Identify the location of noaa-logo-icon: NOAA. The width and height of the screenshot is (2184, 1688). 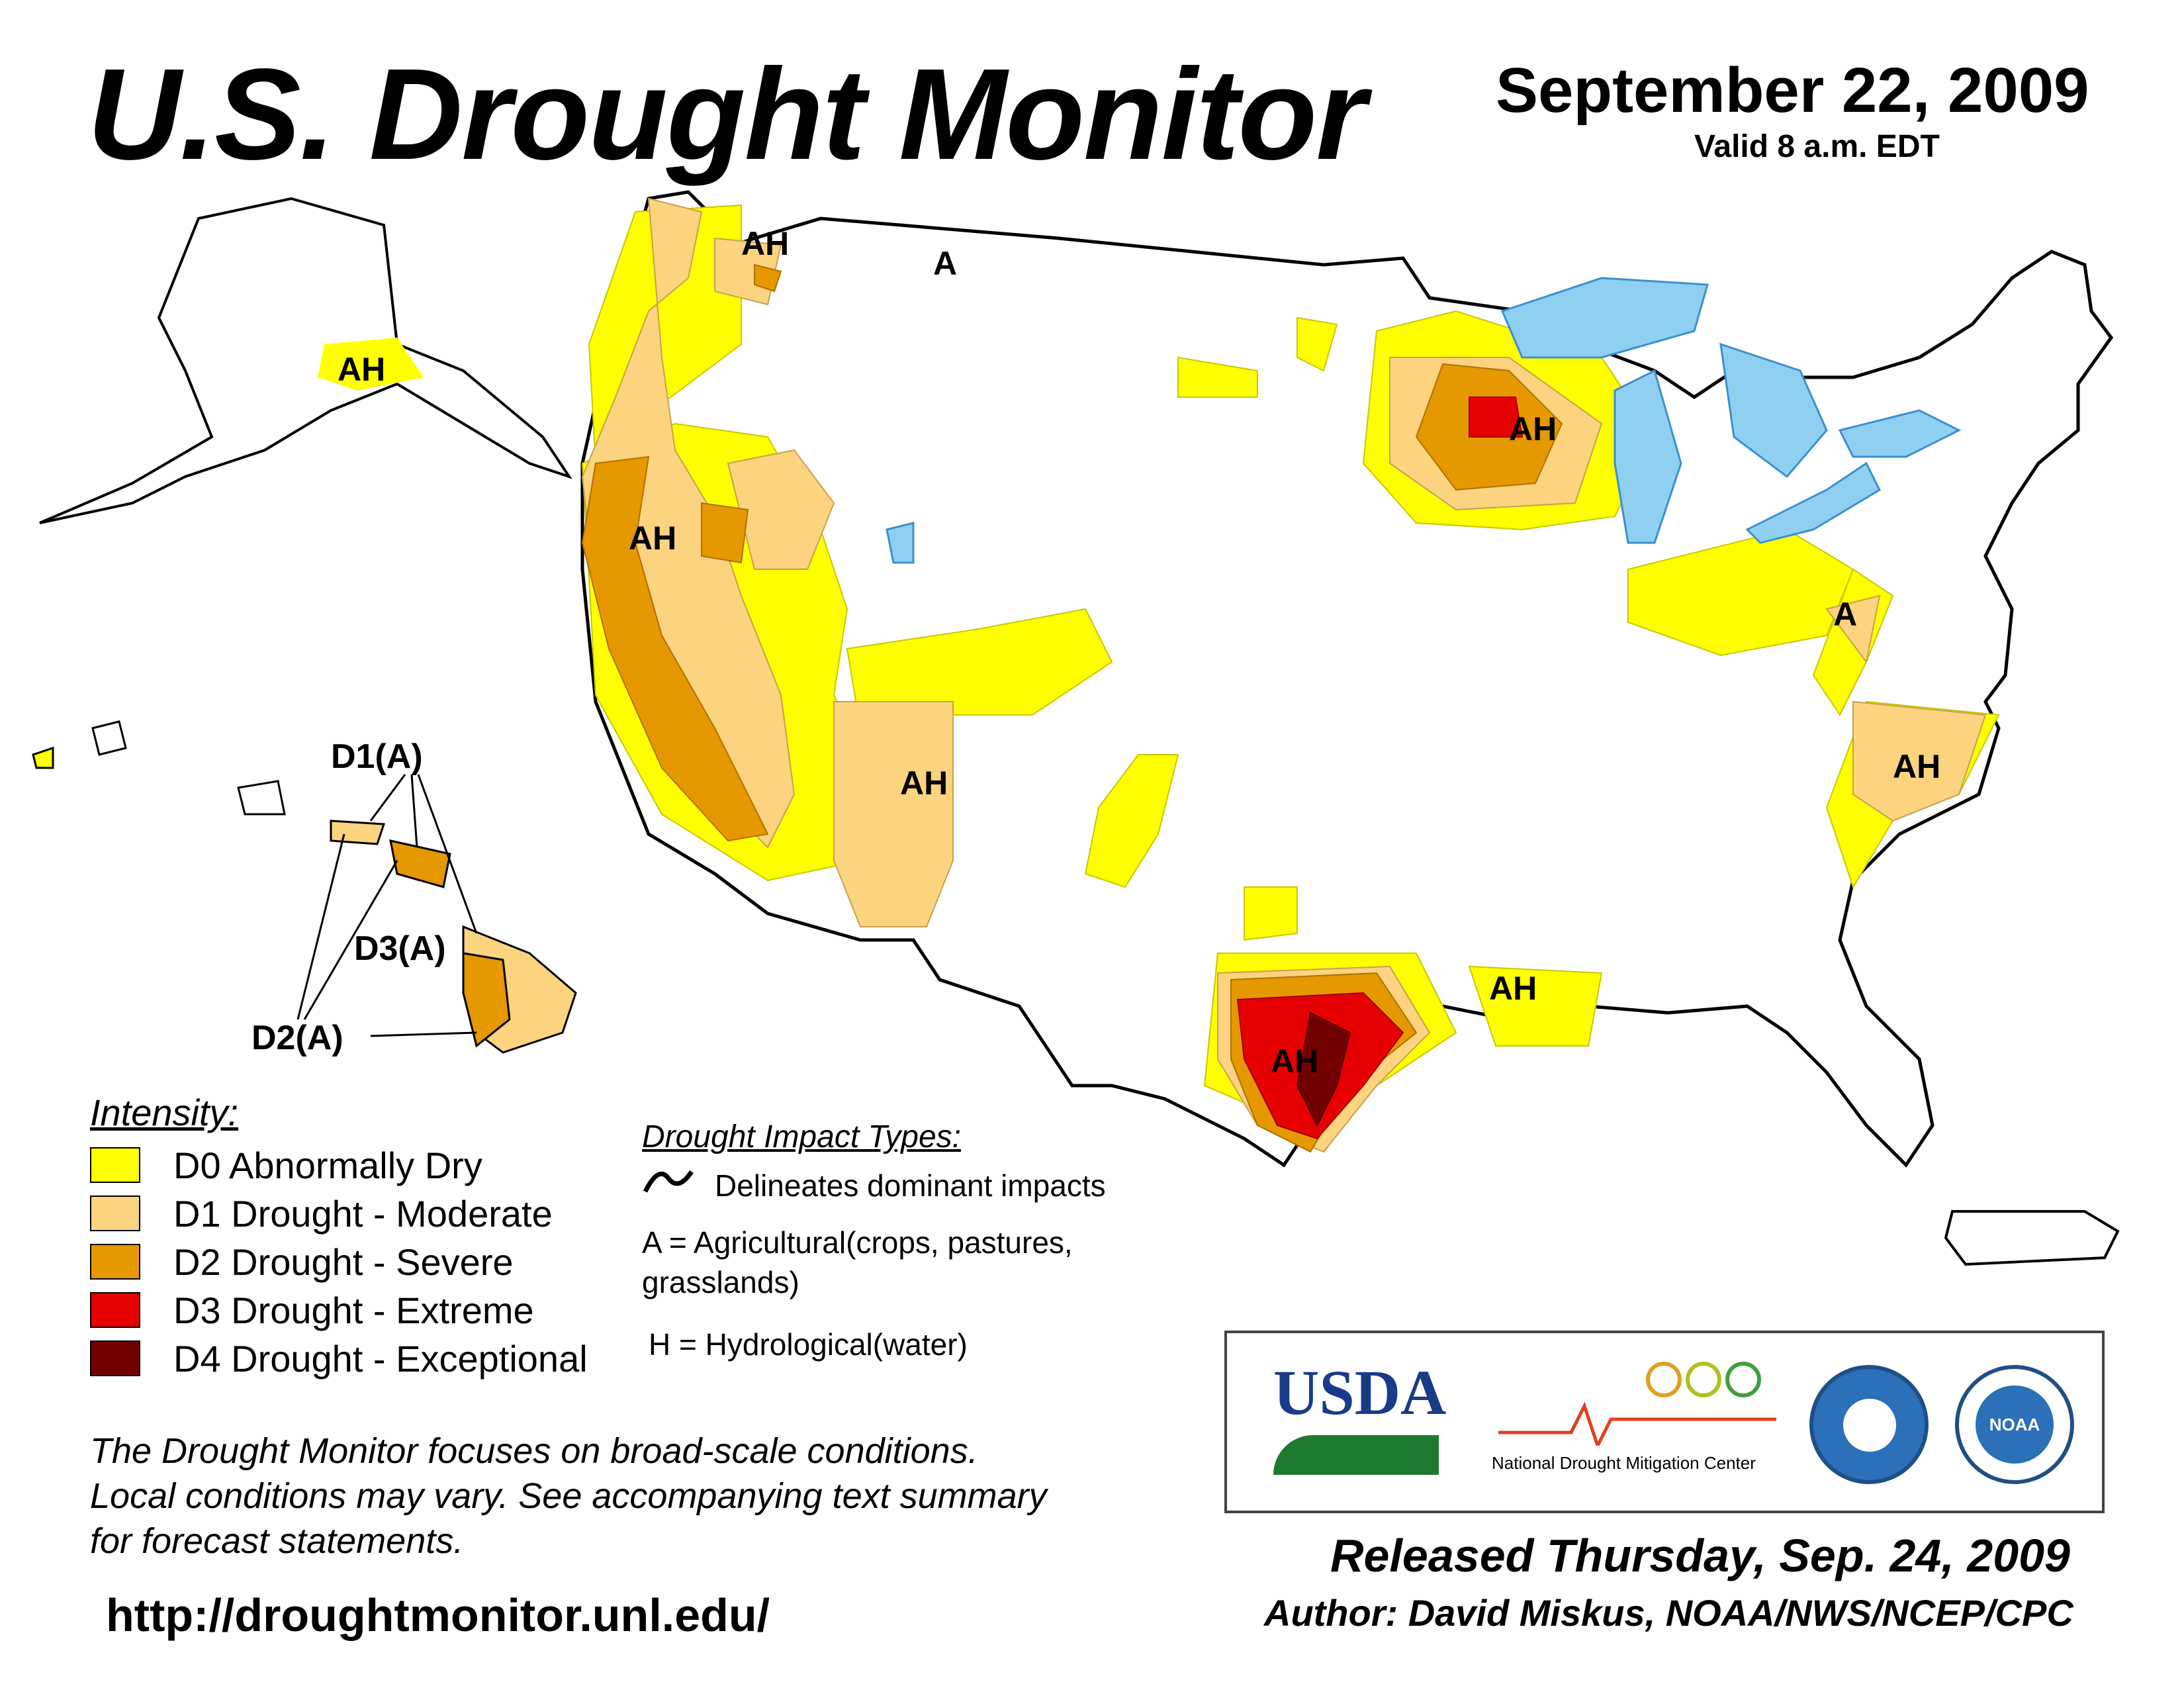
(2014, 1424).